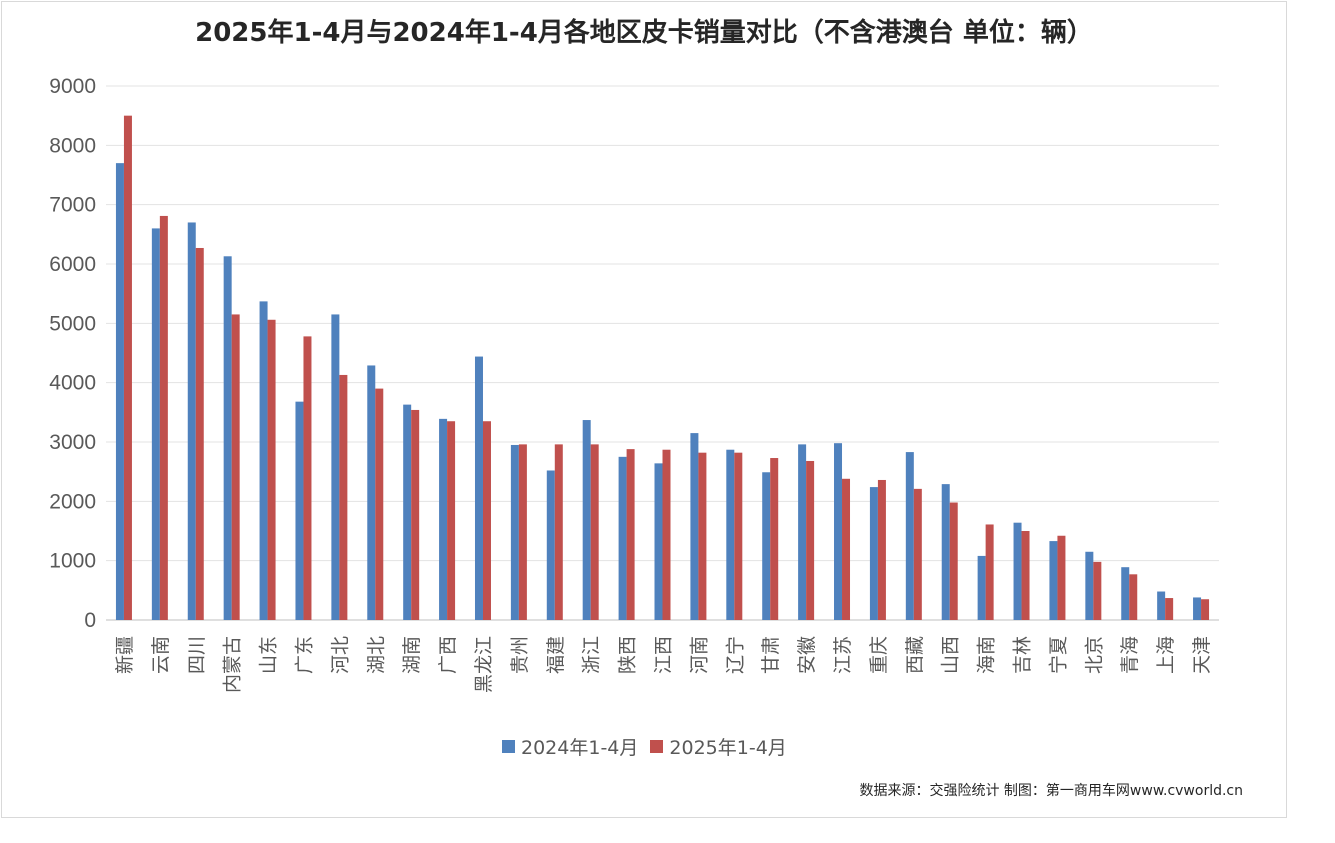 The height and width of the screenshot is (843, 1335). I want to click on chart-legend: 2024年1-4月 2025年1-4月, so click(650, 746).